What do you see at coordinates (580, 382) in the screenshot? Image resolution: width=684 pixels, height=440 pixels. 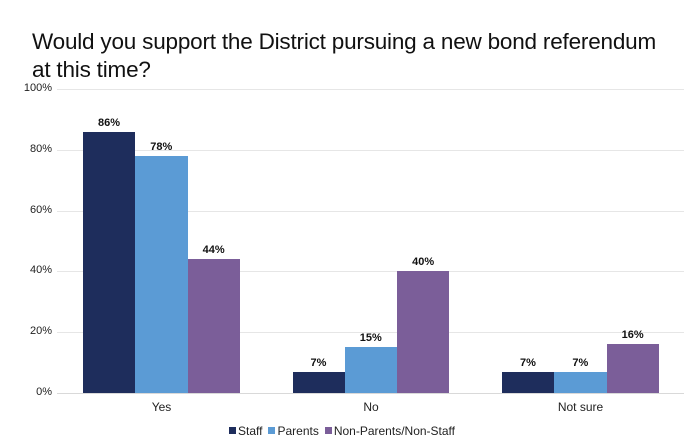 I see `bar-parents-not-sure` at bounding box center [580, 382].